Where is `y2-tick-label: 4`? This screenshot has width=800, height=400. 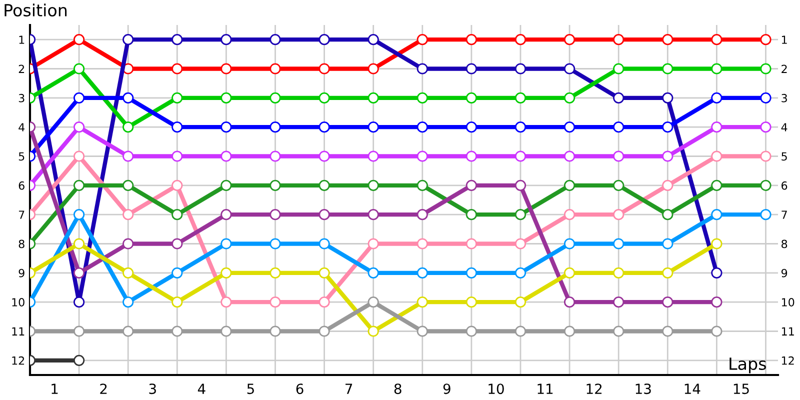
y2-tick-label: 4 is located at coordinates (784, 127).